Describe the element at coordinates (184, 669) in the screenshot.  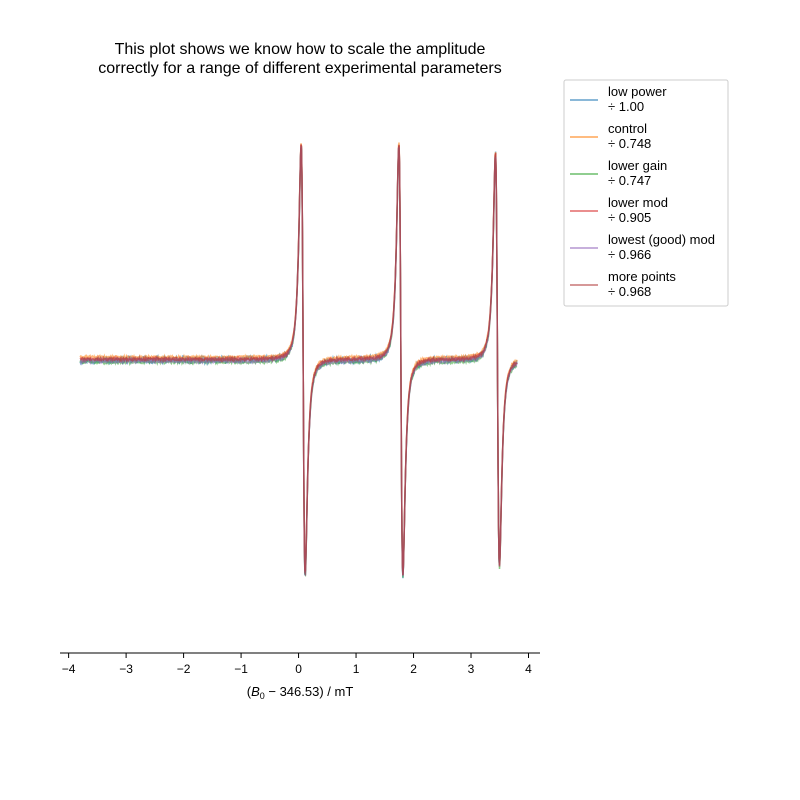
I see `x-tick-label: −2` at that location.